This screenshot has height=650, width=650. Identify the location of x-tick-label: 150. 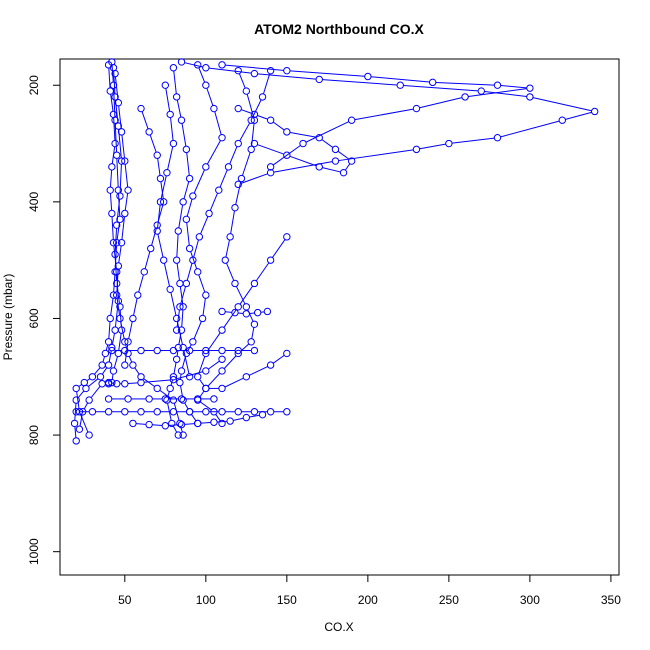
(287, 600).